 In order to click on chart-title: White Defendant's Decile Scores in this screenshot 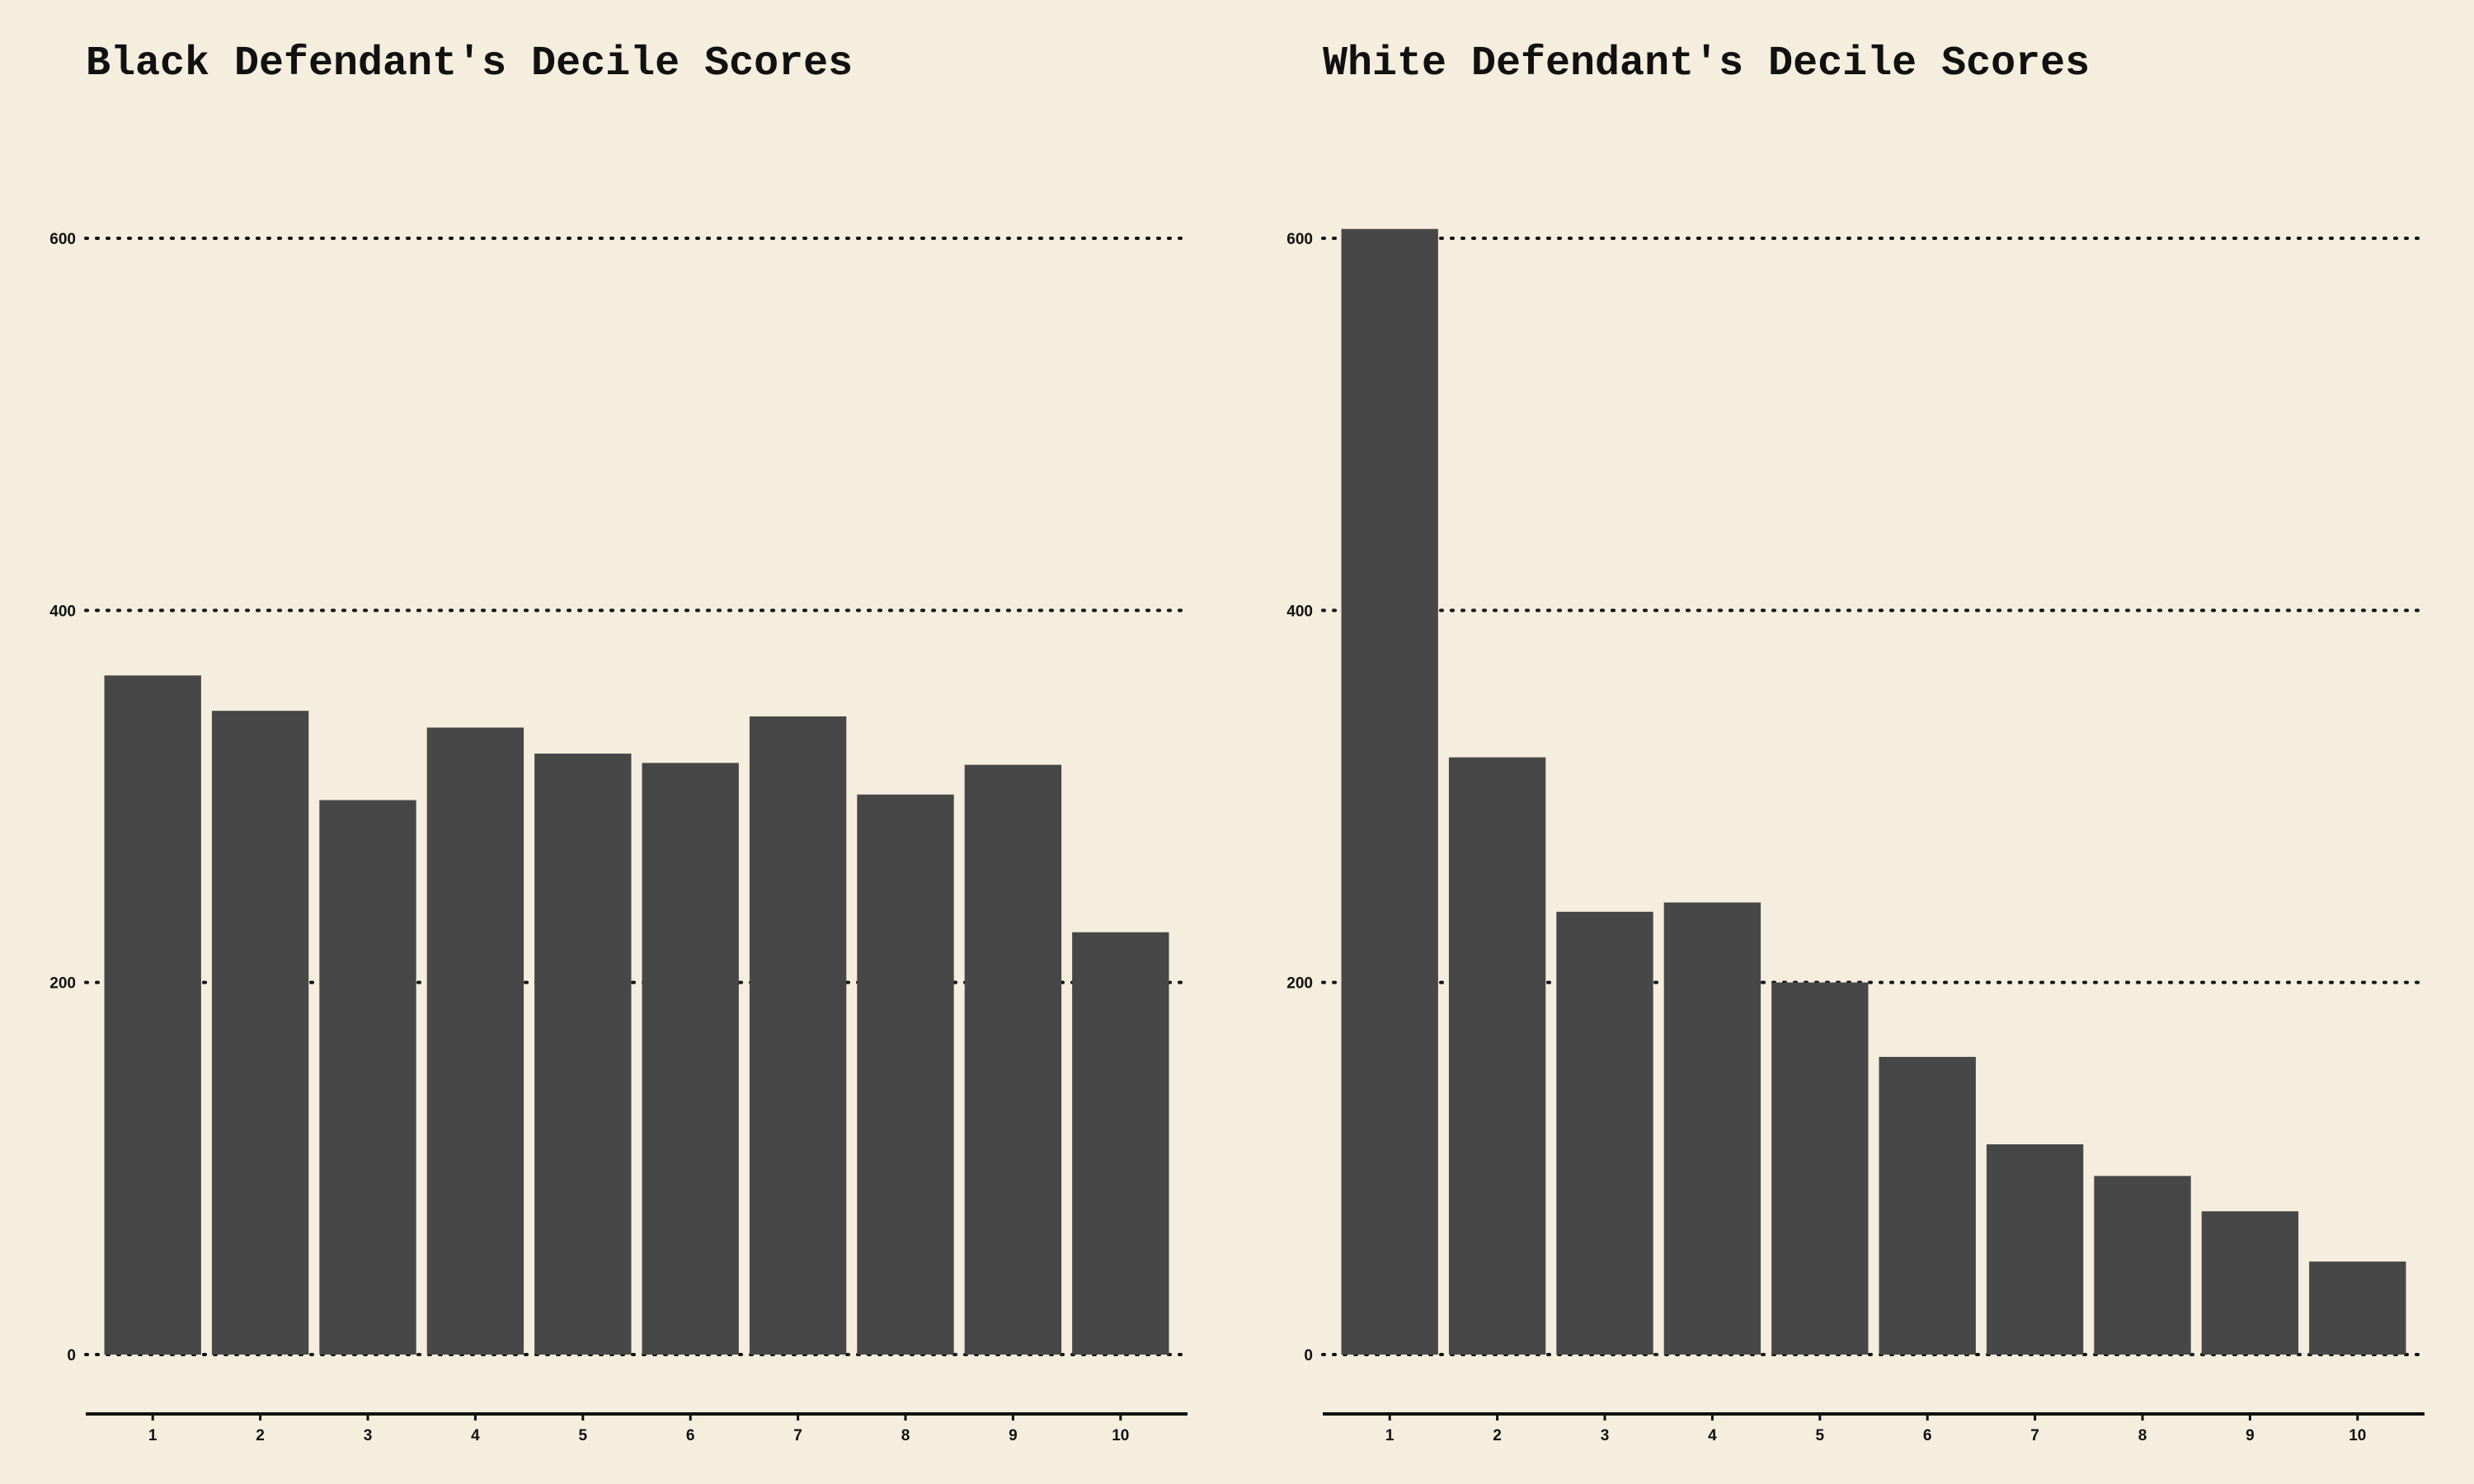, I will do `click(1706, 63)`.